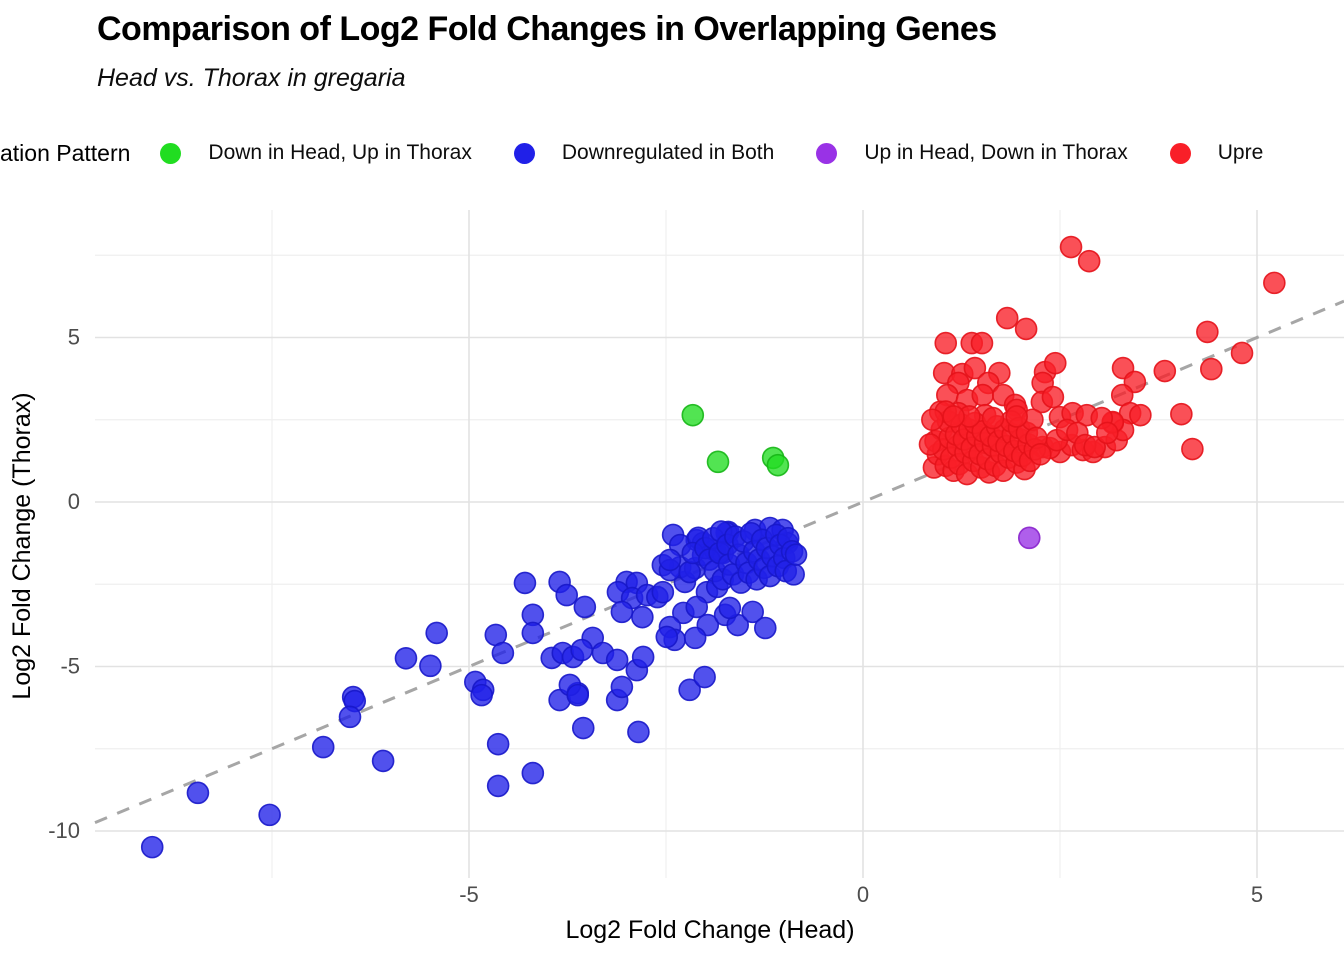  I want to click on x-axis-title: Log2 Fold Change (Head), so click(709, 930).